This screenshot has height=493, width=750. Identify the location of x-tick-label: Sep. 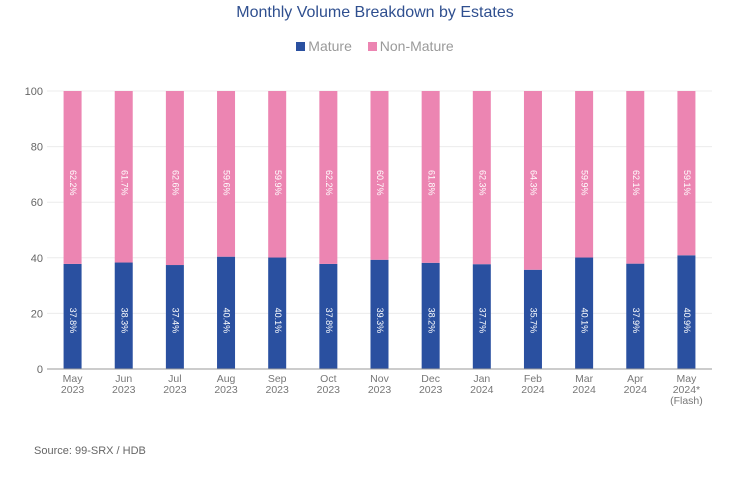
(277, 379).